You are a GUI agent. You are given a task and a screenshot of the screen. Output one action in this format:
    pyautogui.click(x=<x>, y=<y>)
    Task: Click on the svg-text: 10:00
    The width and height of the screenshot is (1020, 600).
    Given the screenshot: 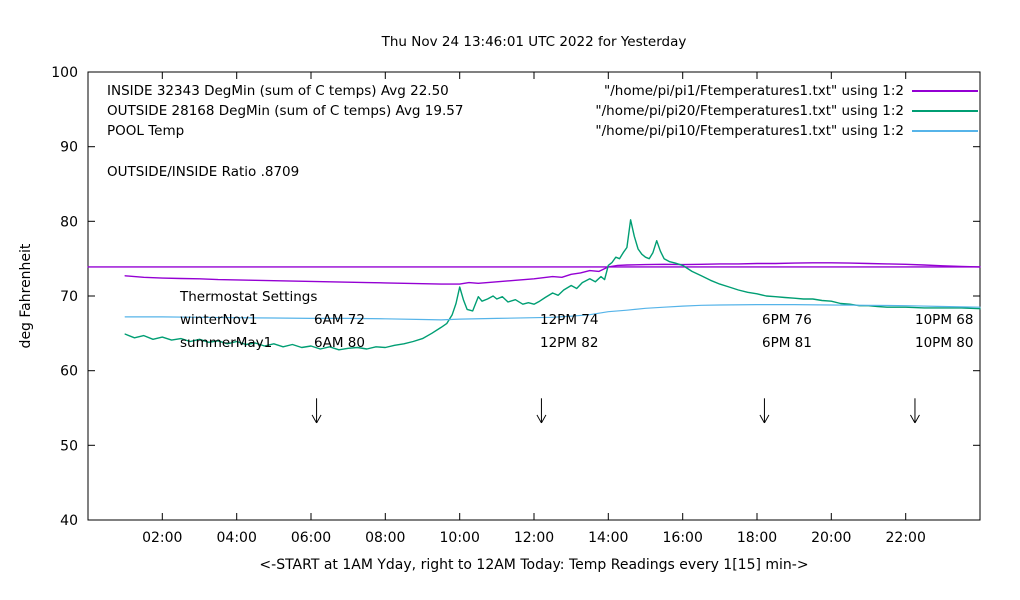 What is the action you would take?
    pyautogui.click(x=460, y=538)
    